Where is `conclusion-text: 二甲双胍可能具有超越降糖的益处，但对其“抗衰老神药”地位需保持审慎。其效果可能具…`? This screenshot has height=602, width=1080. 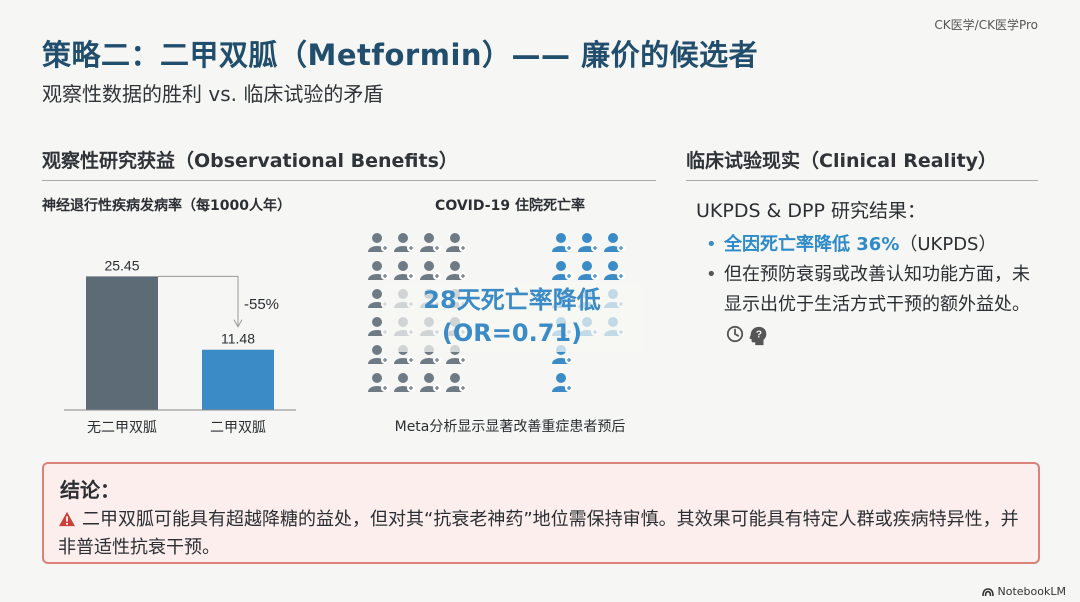
conclusion-text: 二甲双胍可能具有超越降糖的益处，但对其“抗衰老神药”地位需保持审慎。其效果可能具… is located at coordinates (538, 533).